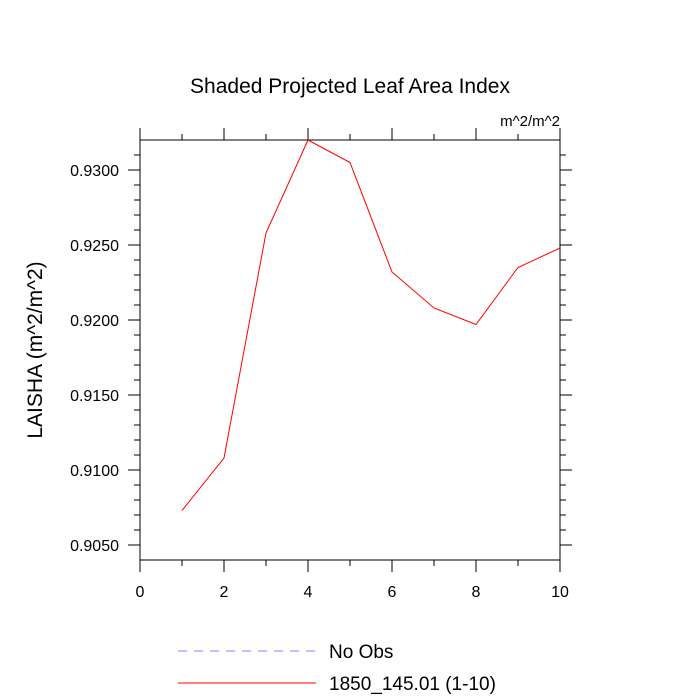 This screenshot has height=700, width=700. Describe the element at coordinates (94, 546) in the screenshot. I see `y-tick-label: 0.9050` at that location.